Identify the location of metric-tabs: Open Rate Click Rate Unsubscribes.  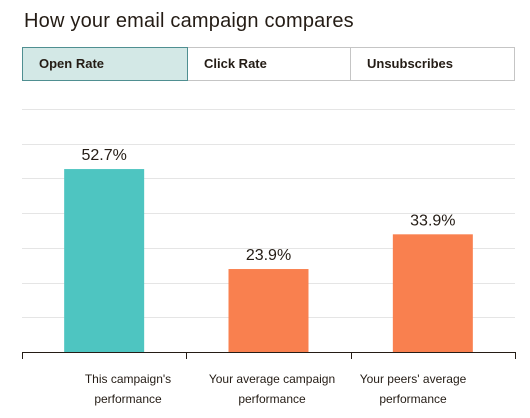
(268, 64).